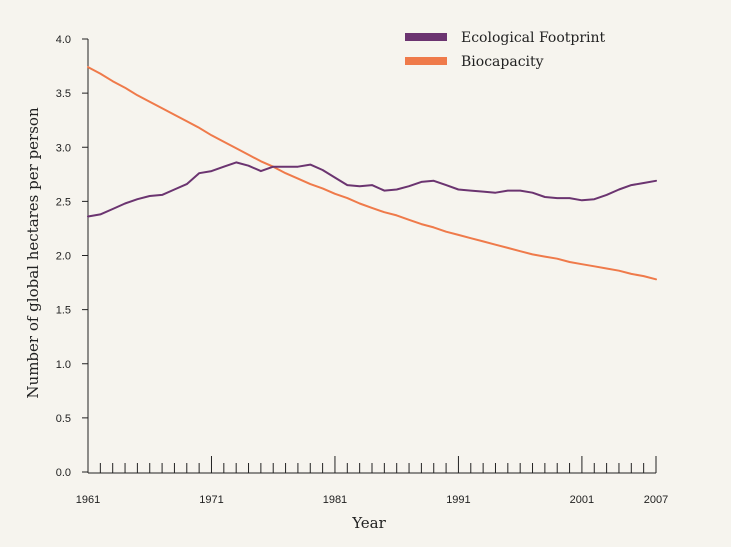 The height and width of the screenshot is (547, 731). What do you see at coordinates (372, 189) in the screenshot?
I see `series-line-ecological-footprint` at bounding box center [372, 189].